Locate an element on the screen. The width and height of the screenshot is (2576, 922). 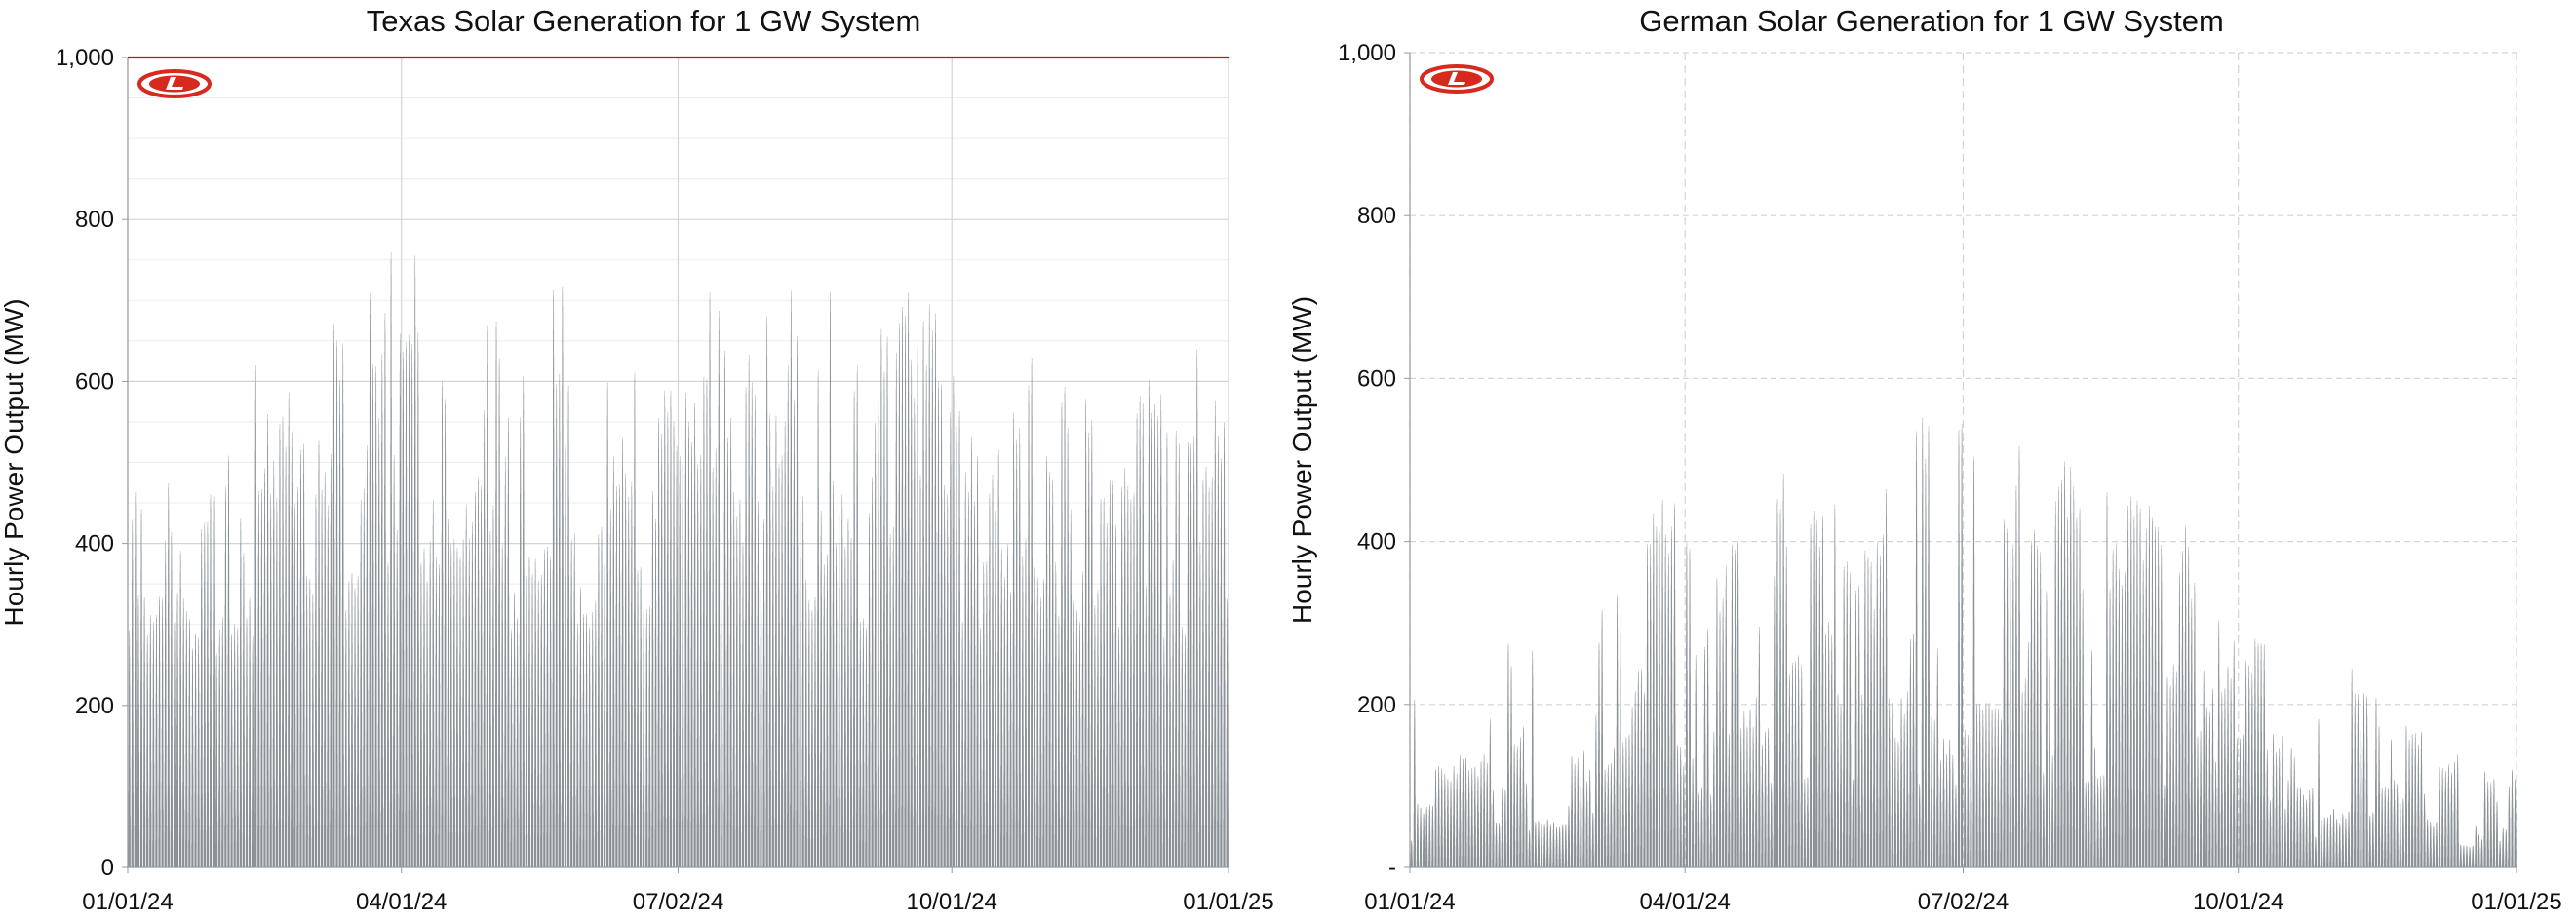
germany-chart-title: German Solar Generation for 1 GW System is located at coordinates (1931, 21).